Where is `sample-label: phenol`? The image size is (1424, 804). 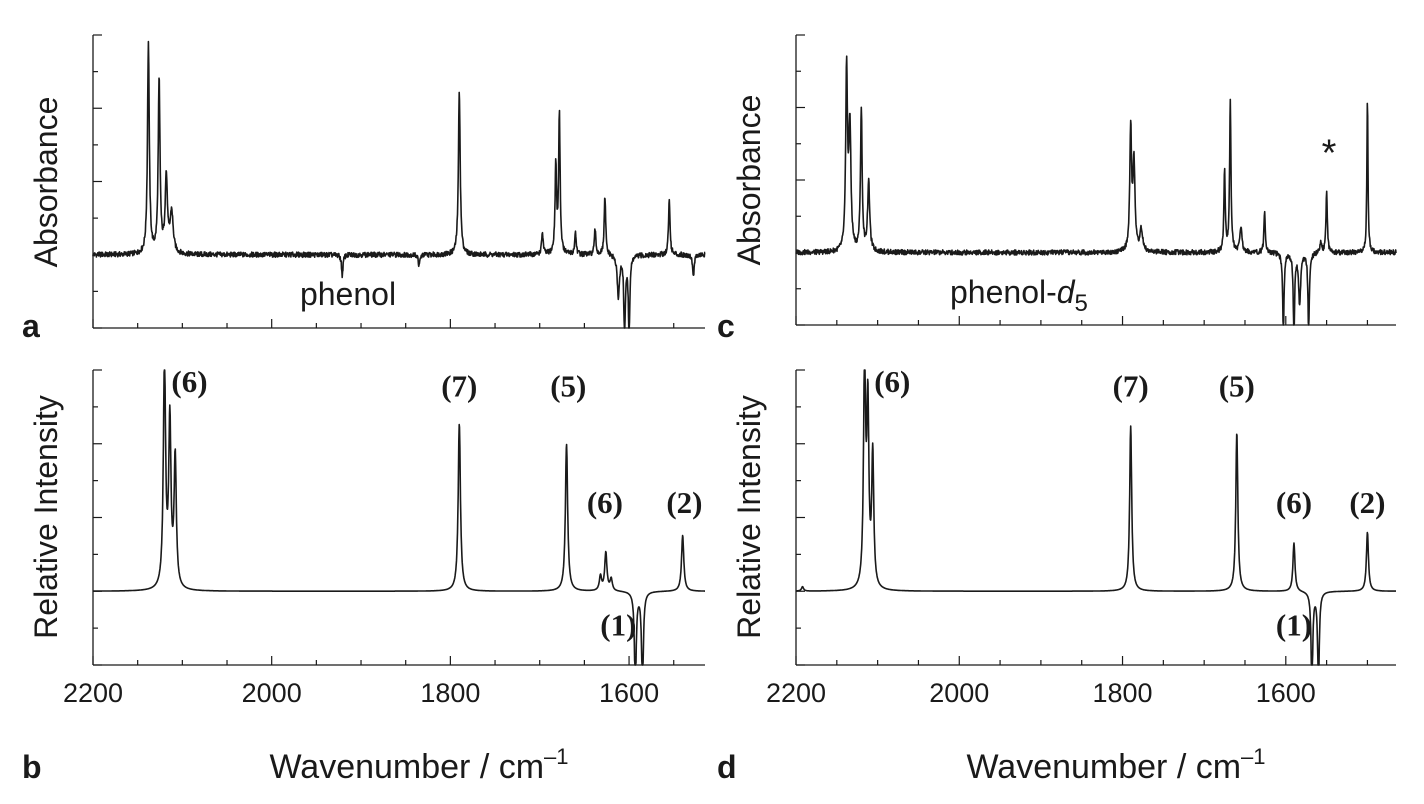
sample-label: phenol is located at coordinates (348, 294).